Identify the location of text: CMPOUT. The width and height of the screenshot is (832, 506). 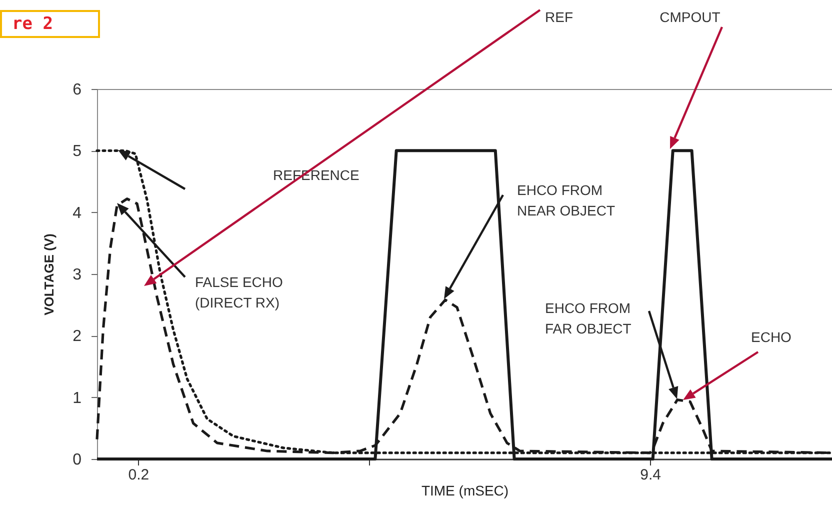
(690, 16).